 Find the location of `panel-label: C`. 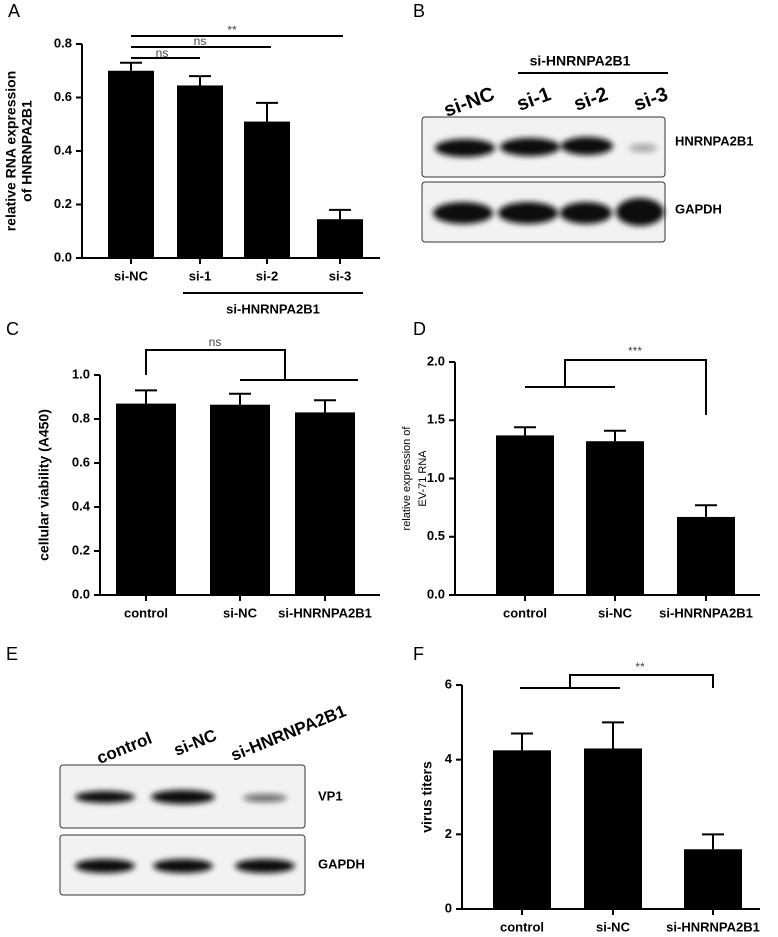

panel-label: C is located at coordinates (12, 329).